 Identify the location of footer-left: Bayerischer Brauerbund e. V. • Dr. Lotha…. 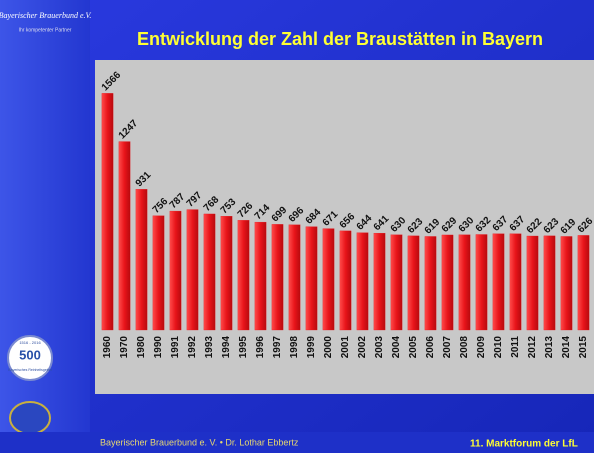
(199, 442).